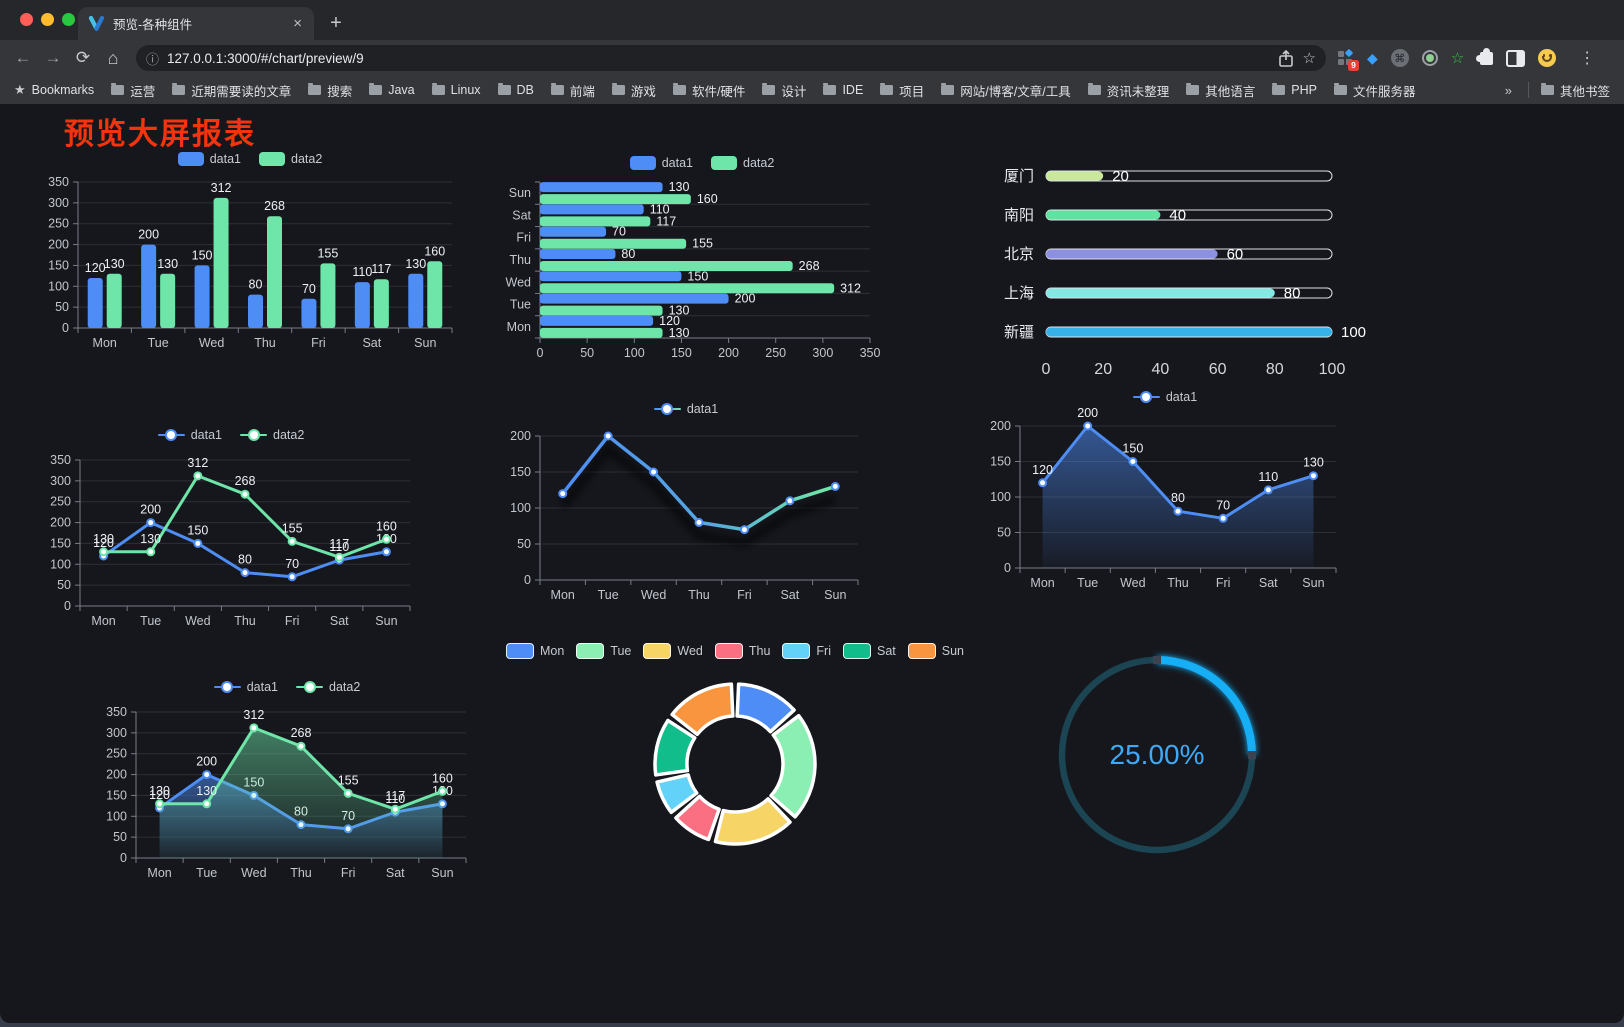 Image resolution: width=1624 pixels, height=1027 pixels. What do you see at coordinates (572, 90) in the screenshot?
I see `bookmark-item: 前端` at bounding box center [572, 90].